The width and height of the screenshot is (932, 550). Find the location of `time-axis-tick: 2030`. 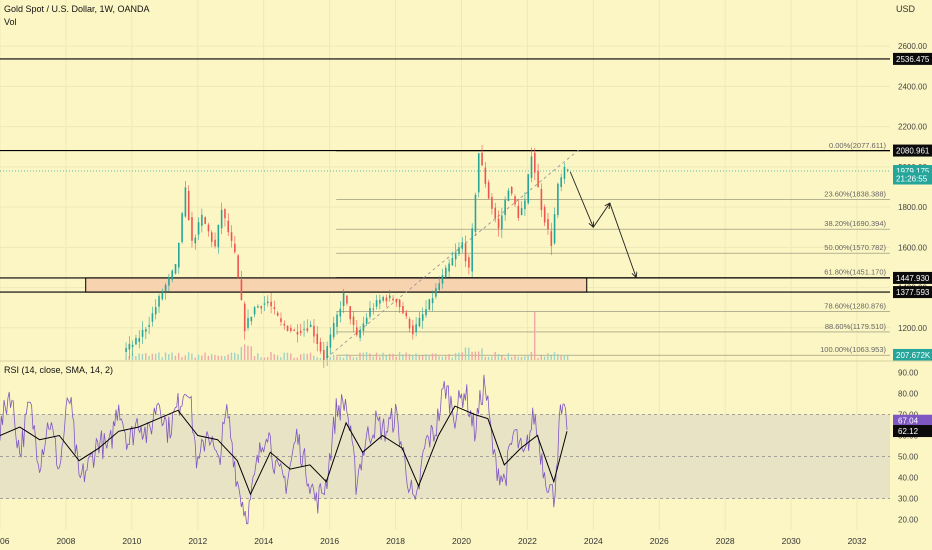

time-axis-tick: 2030 is located at coordinates (791, 541).